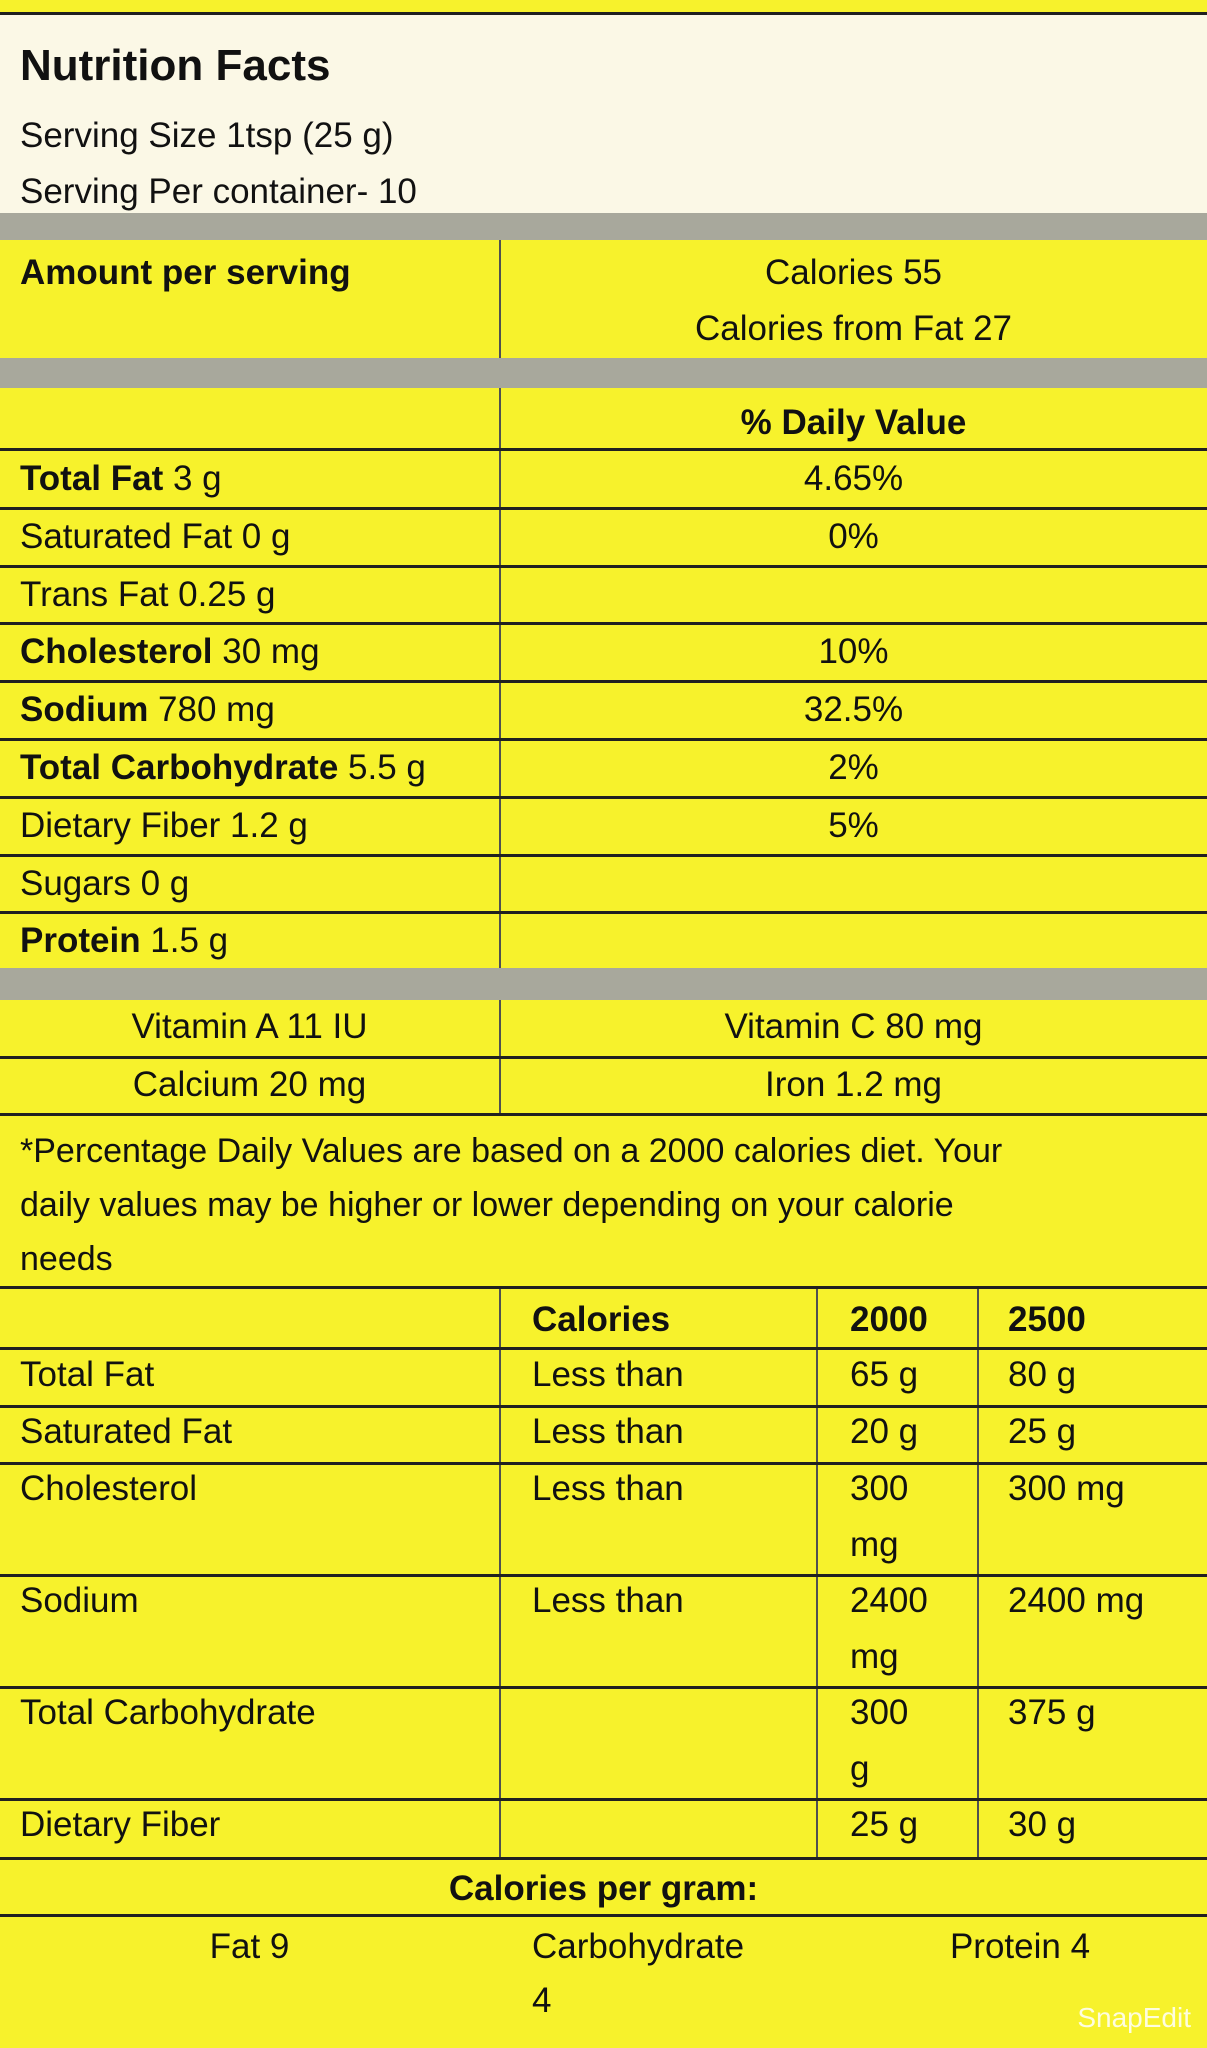  I want to click on nutrient-daily-value: 32.5%, so click(853, 710).